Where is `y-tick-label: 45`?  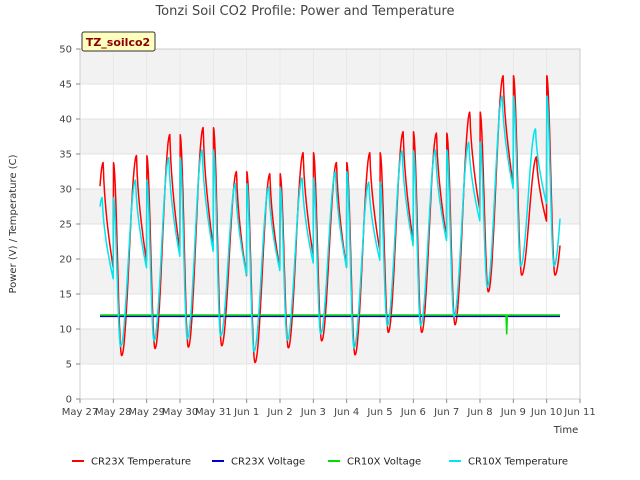 y-tick-label: 45 is located at coordinates (65, 85).